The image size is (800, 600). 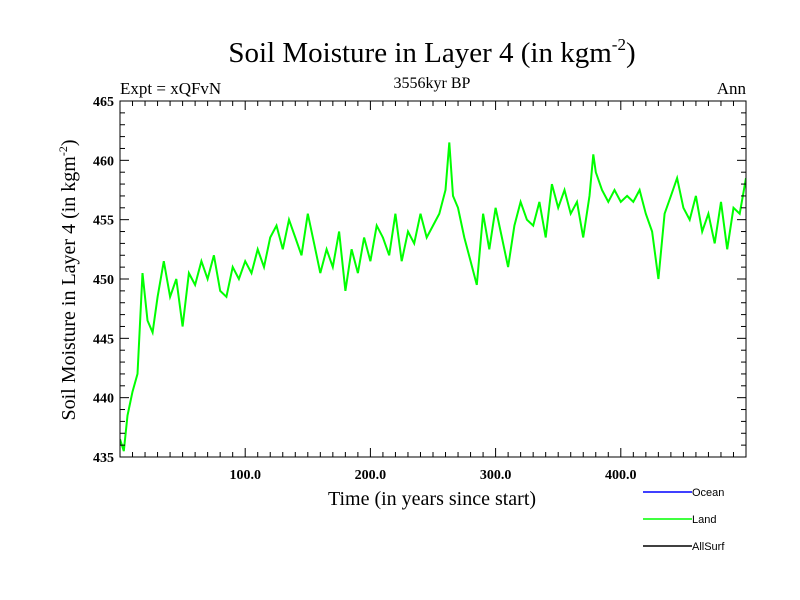 What do you see at coordinates (69, 142) in the screenshot?
I see `y-axis-label-close: )` at bounding box center [69, 142].